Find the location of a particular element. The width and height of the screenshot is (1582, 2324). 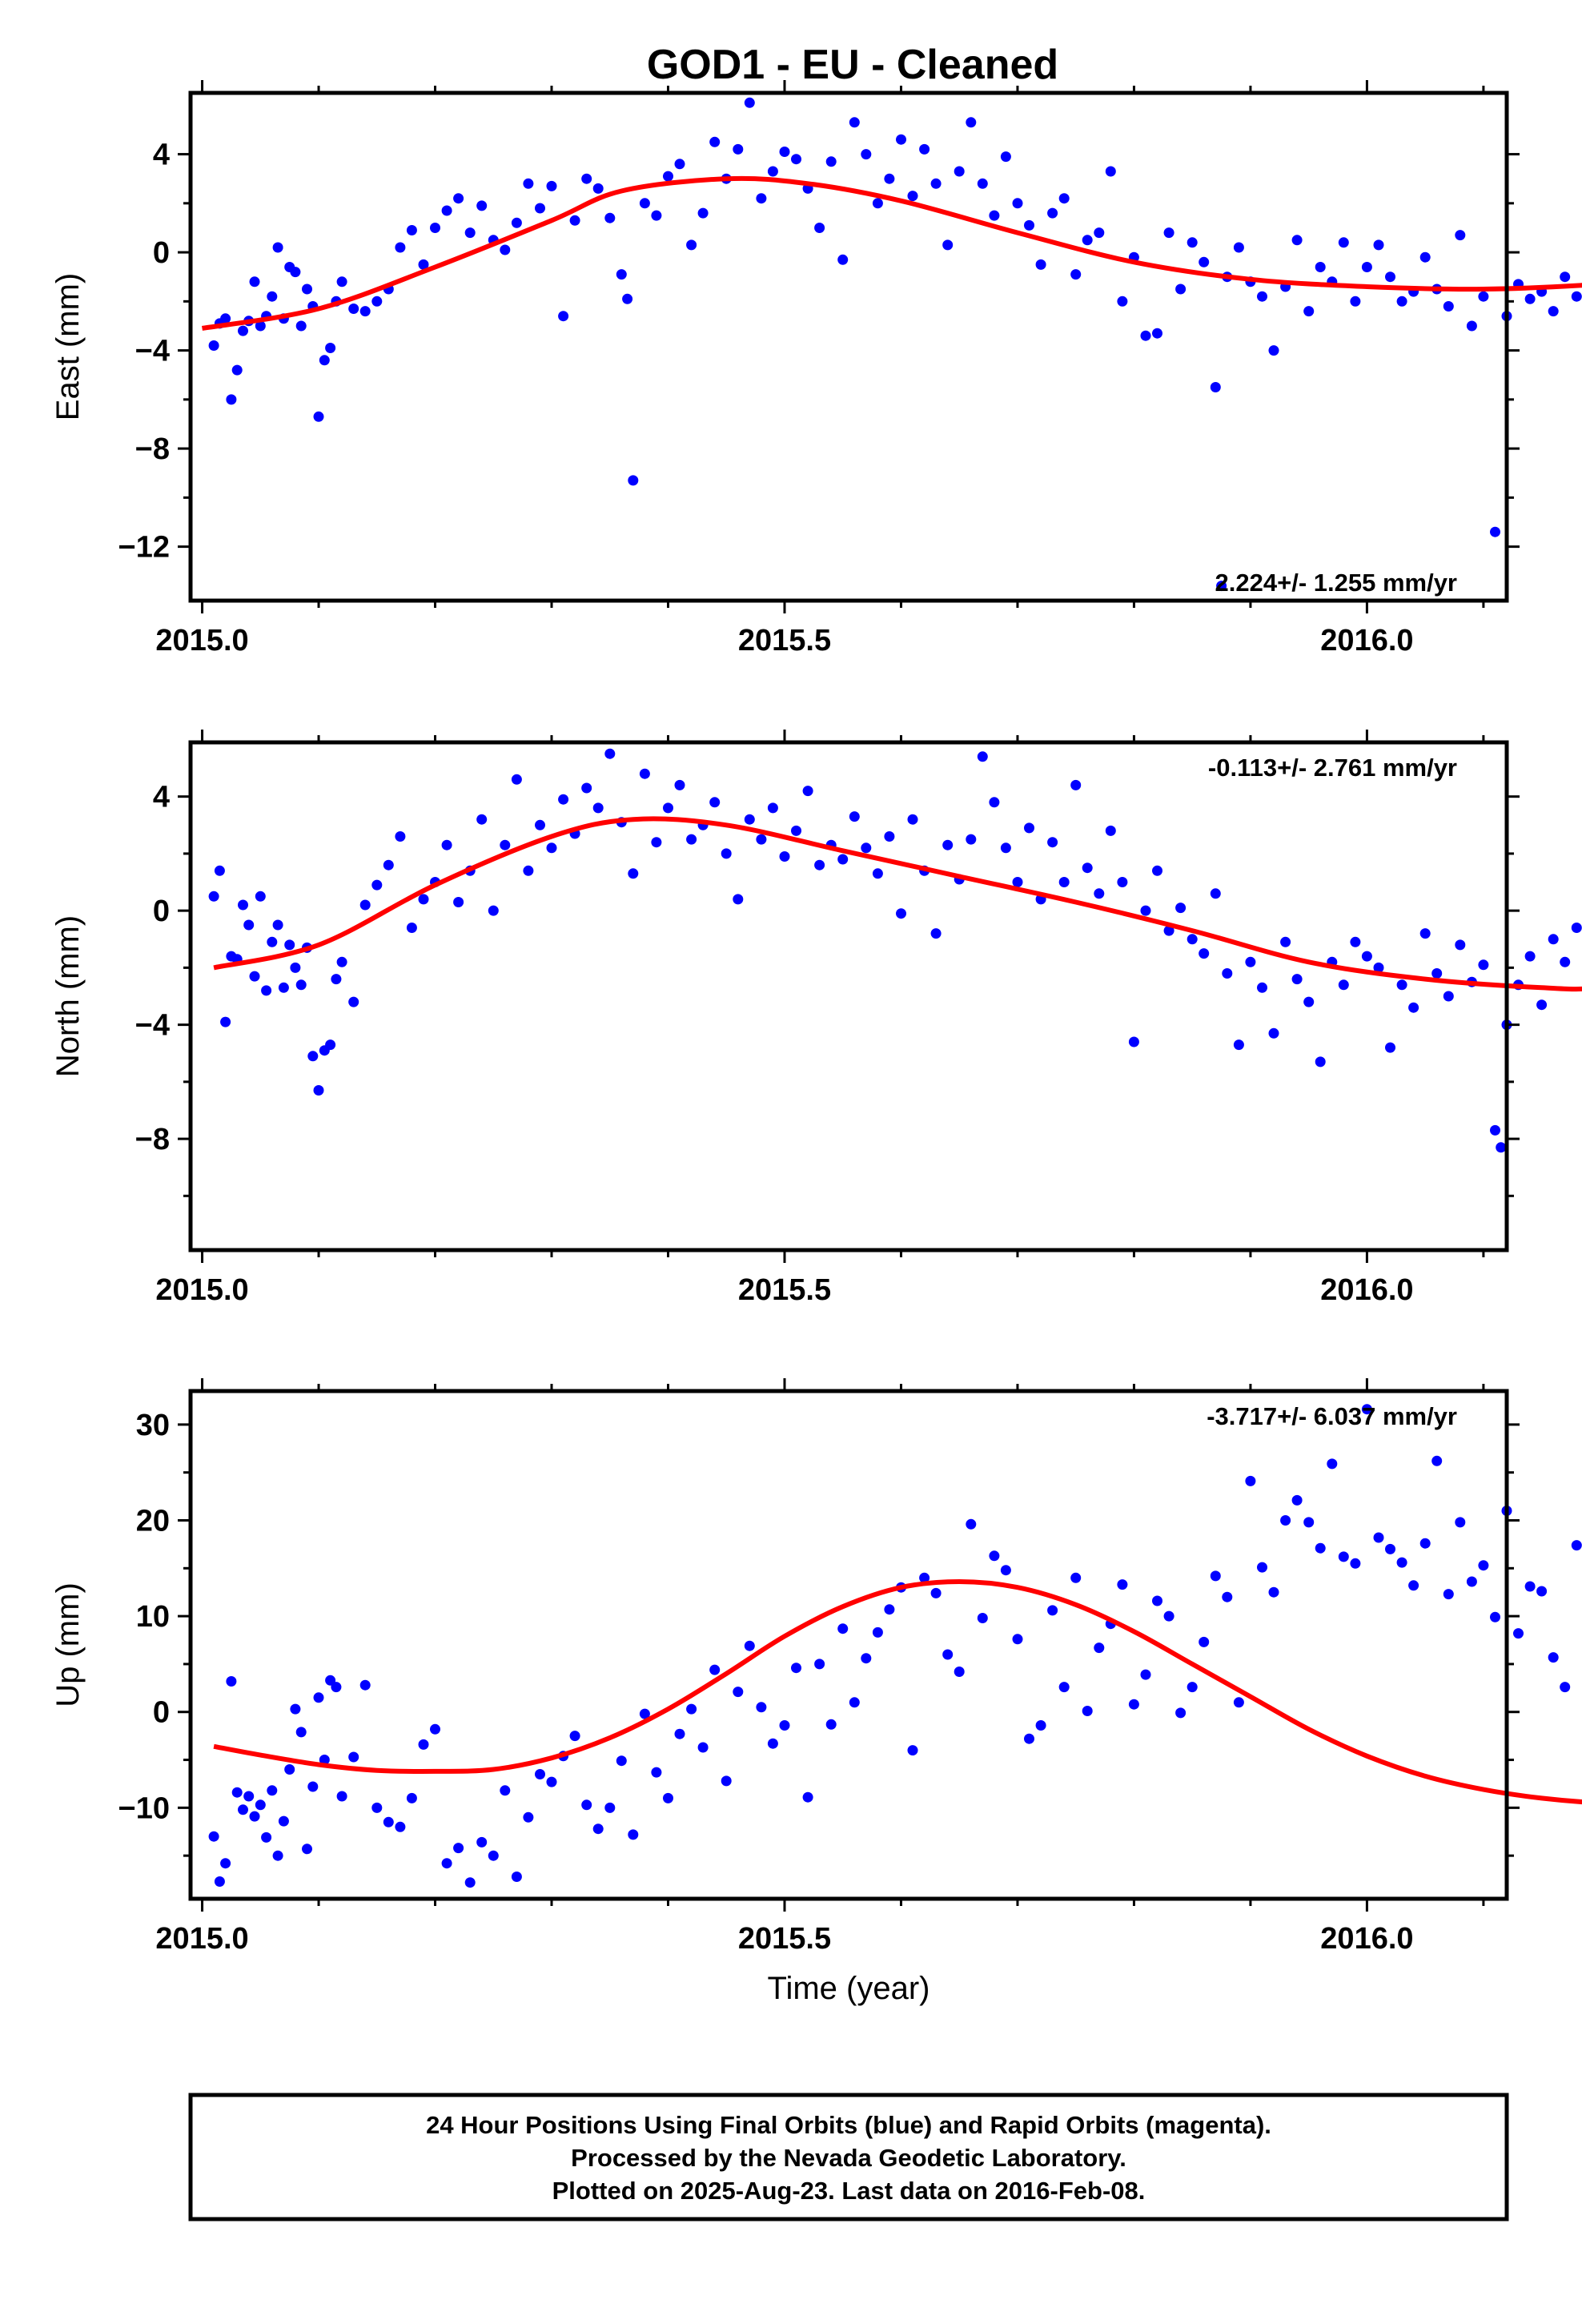

north-x-tick-label: 2016.0 is located at coordinates (1366, 1290).